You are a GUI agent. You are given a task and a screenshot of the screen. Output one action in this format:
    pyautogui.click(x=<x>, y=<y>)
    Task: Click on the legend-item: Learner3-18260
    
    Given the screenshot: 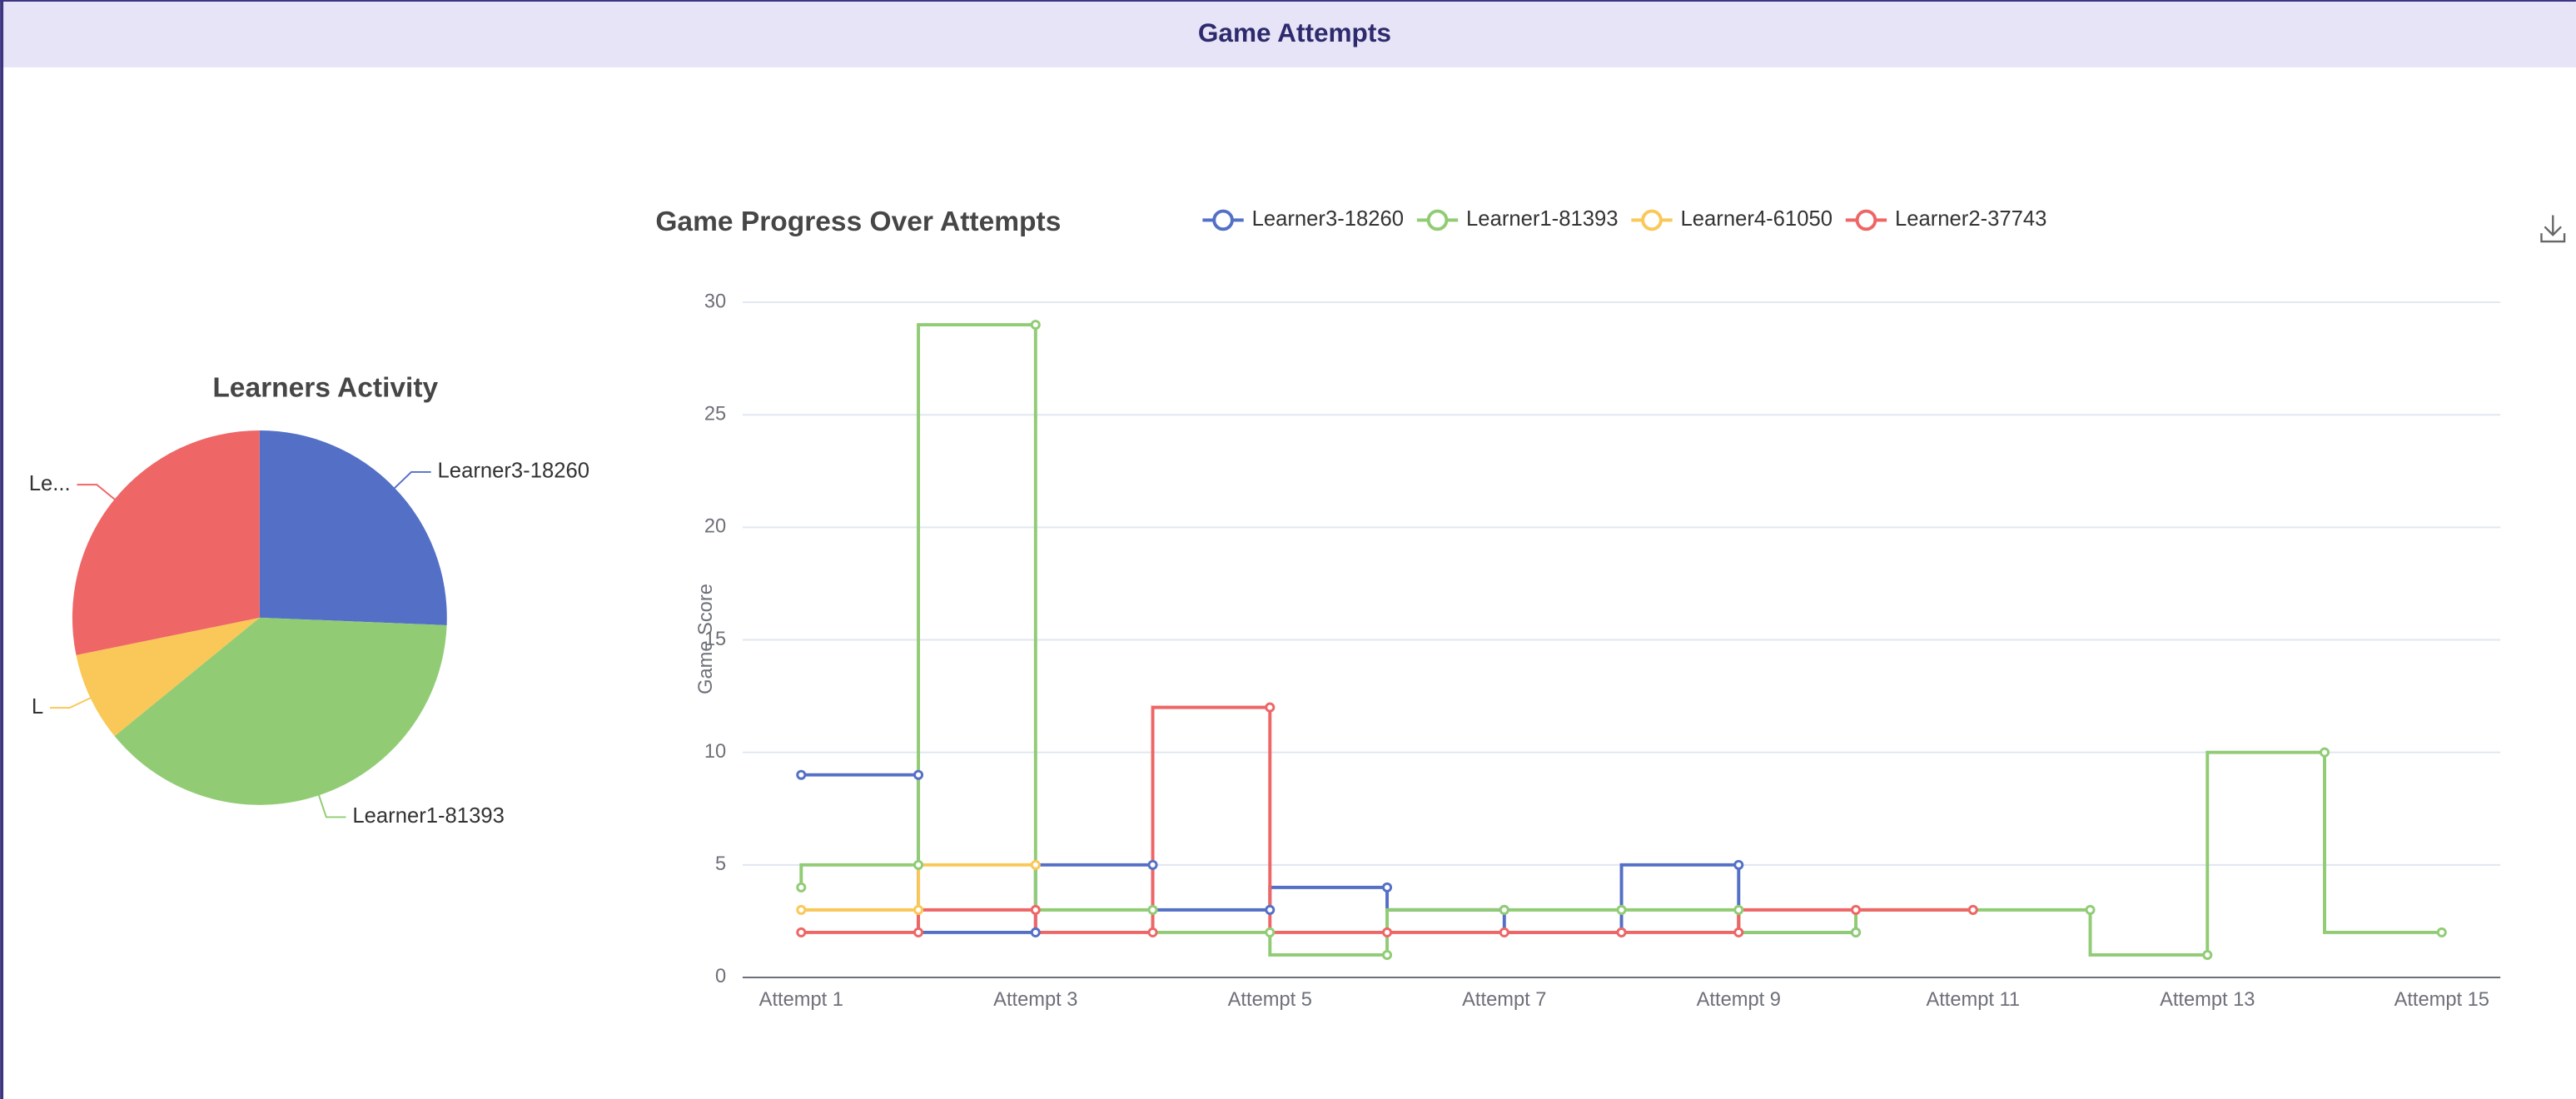 What is the action you would take?
    pyautogui.click(x=1303, y=219)
    